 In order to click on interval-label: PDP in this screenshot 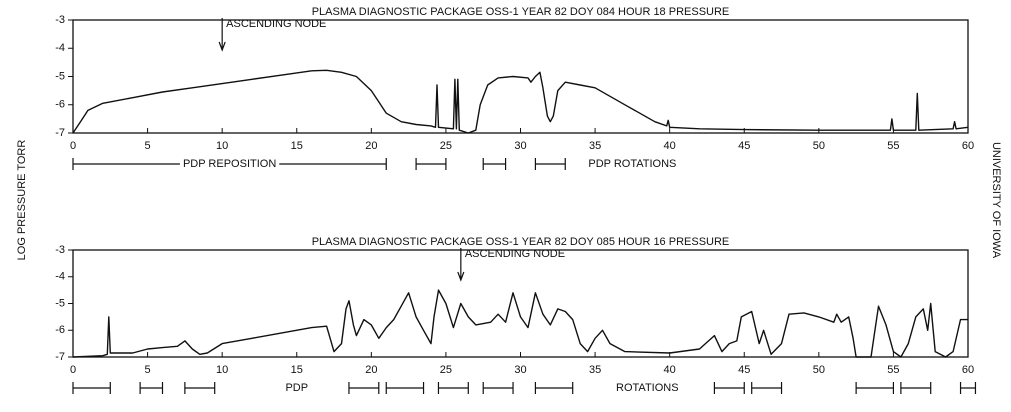, I will do `click(296, 388)`.